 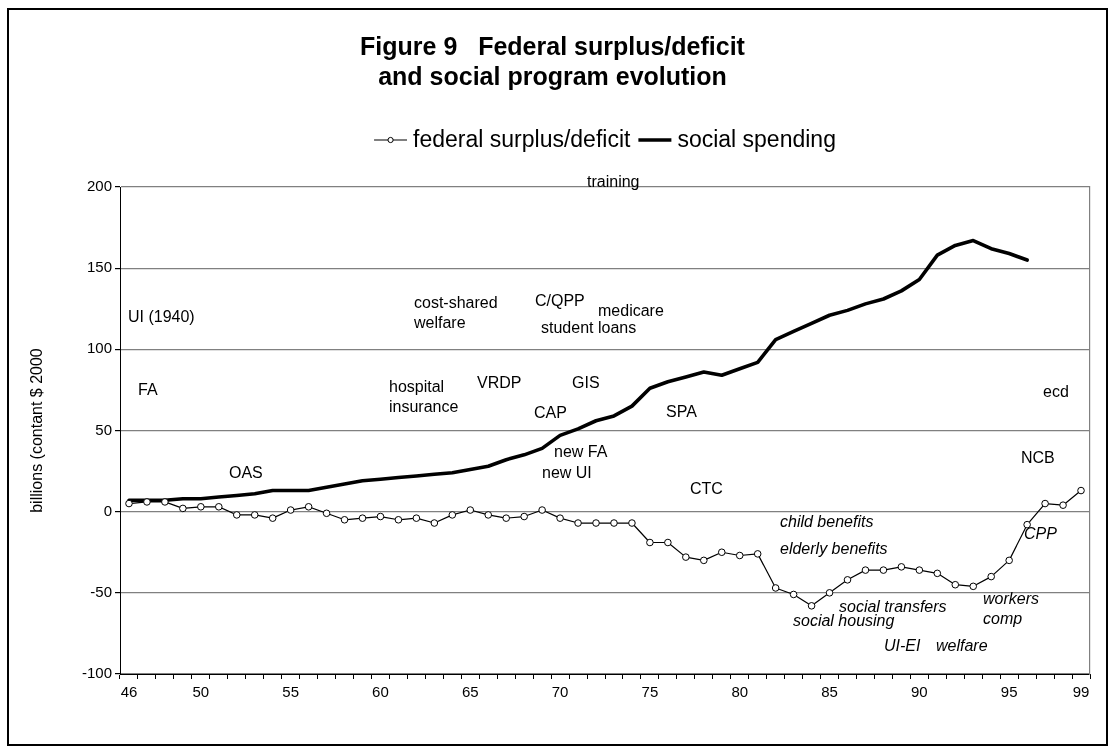 I want to click on x-tick-label: 70, so click(x=560, y=692).